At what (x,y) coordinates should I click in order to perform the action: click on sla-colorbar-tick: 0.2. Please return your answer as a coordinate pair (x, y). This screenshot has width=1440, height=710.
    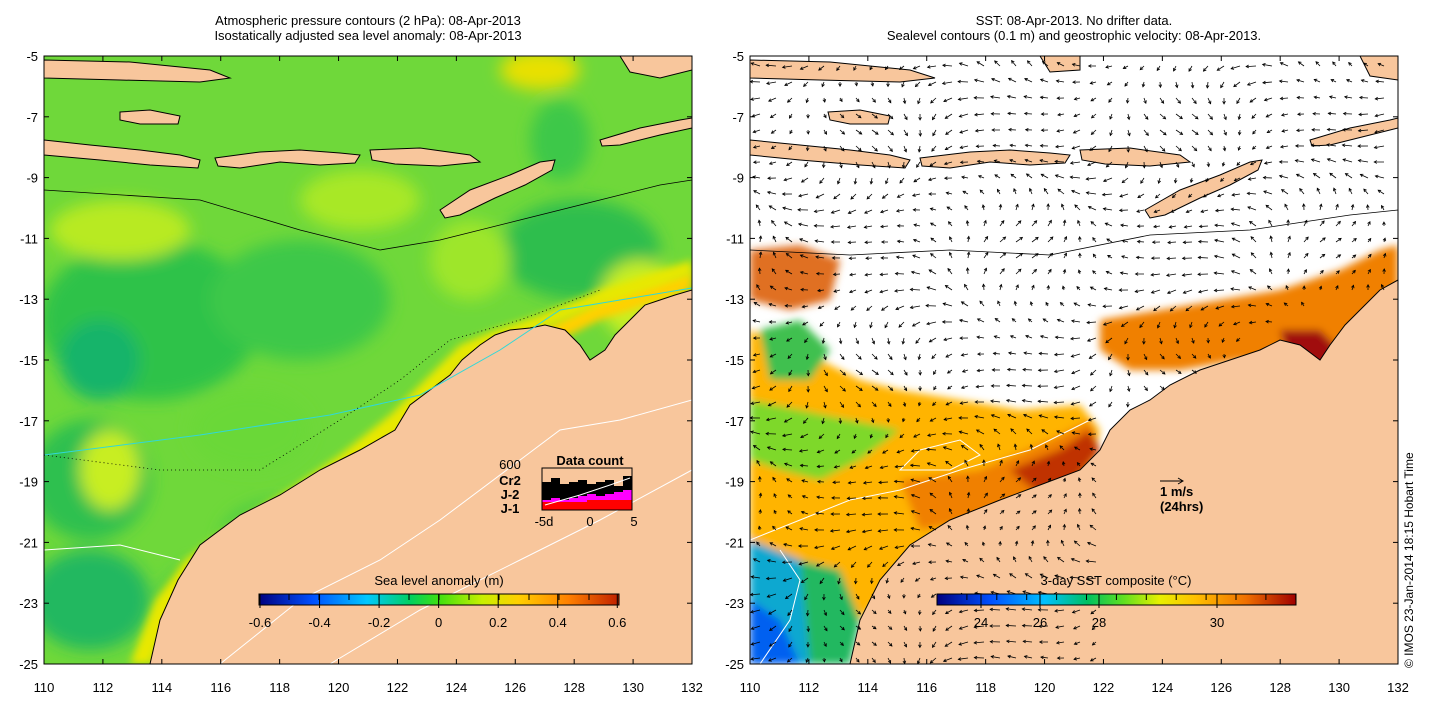
    Looking at the image, I should click on (498, 622).